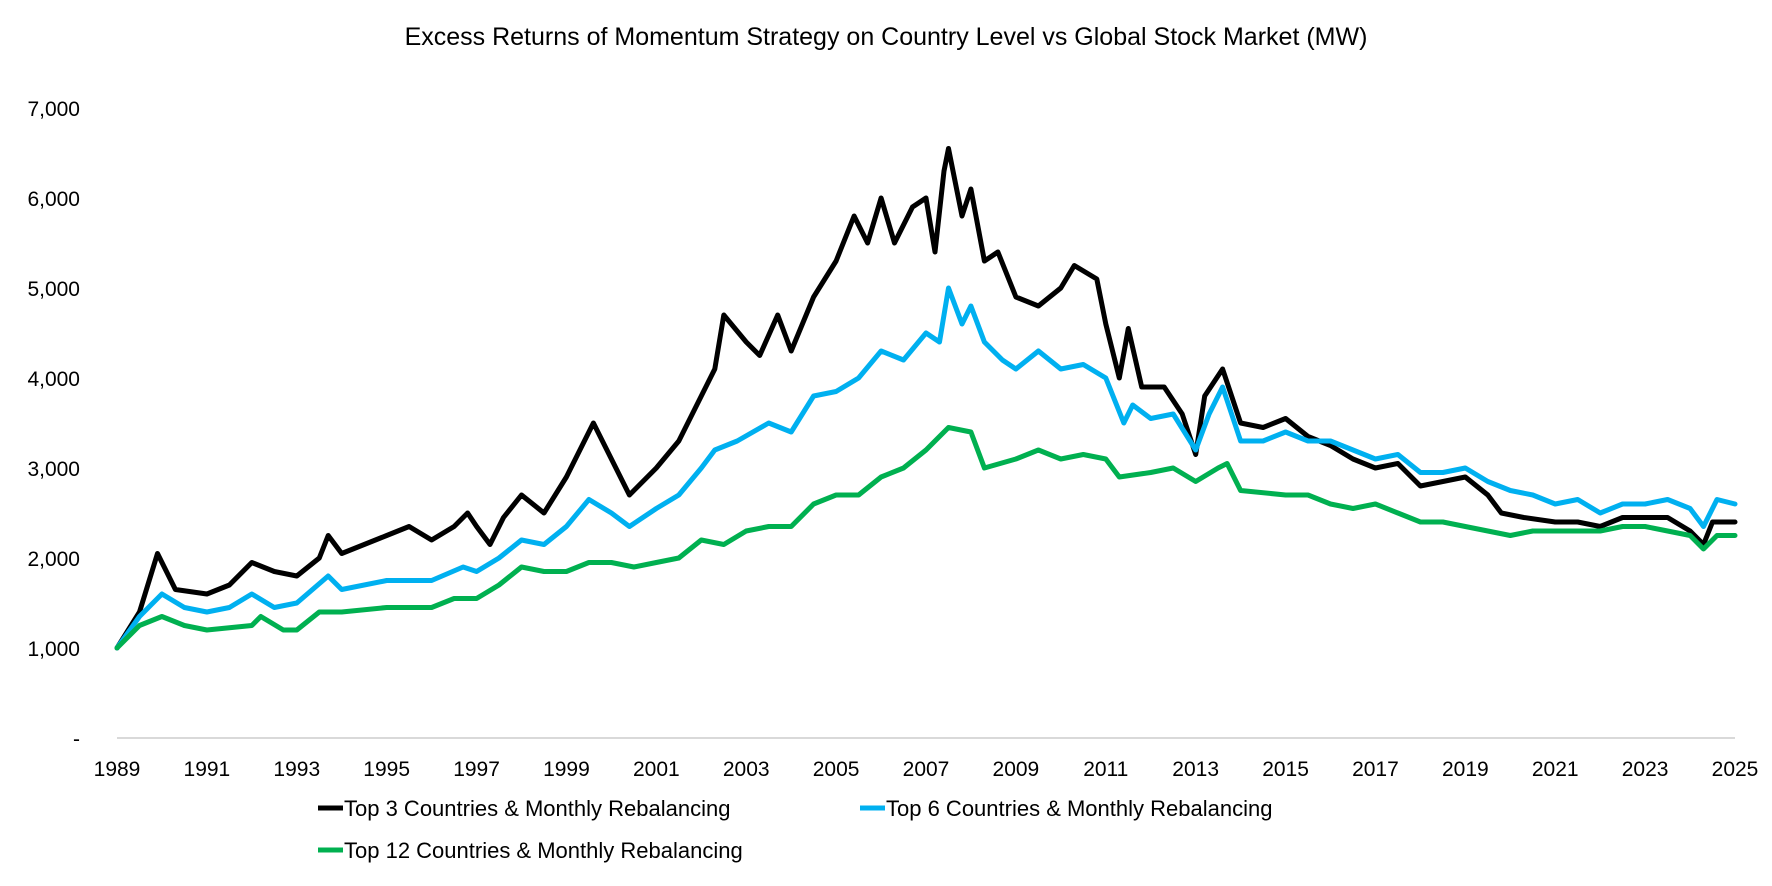 This screenshot has height=886, width=1772. What do you see at coordinates (53, 379) in the screenshot?
I see `y-tick-label: 4,000` at bounding box center [53, 379].